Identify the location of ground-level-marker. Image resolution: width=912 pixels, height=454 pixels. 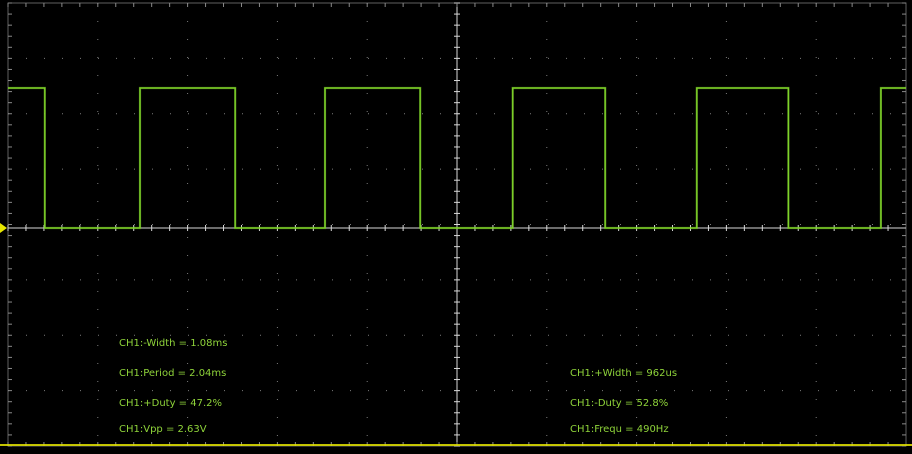
(3, 228).